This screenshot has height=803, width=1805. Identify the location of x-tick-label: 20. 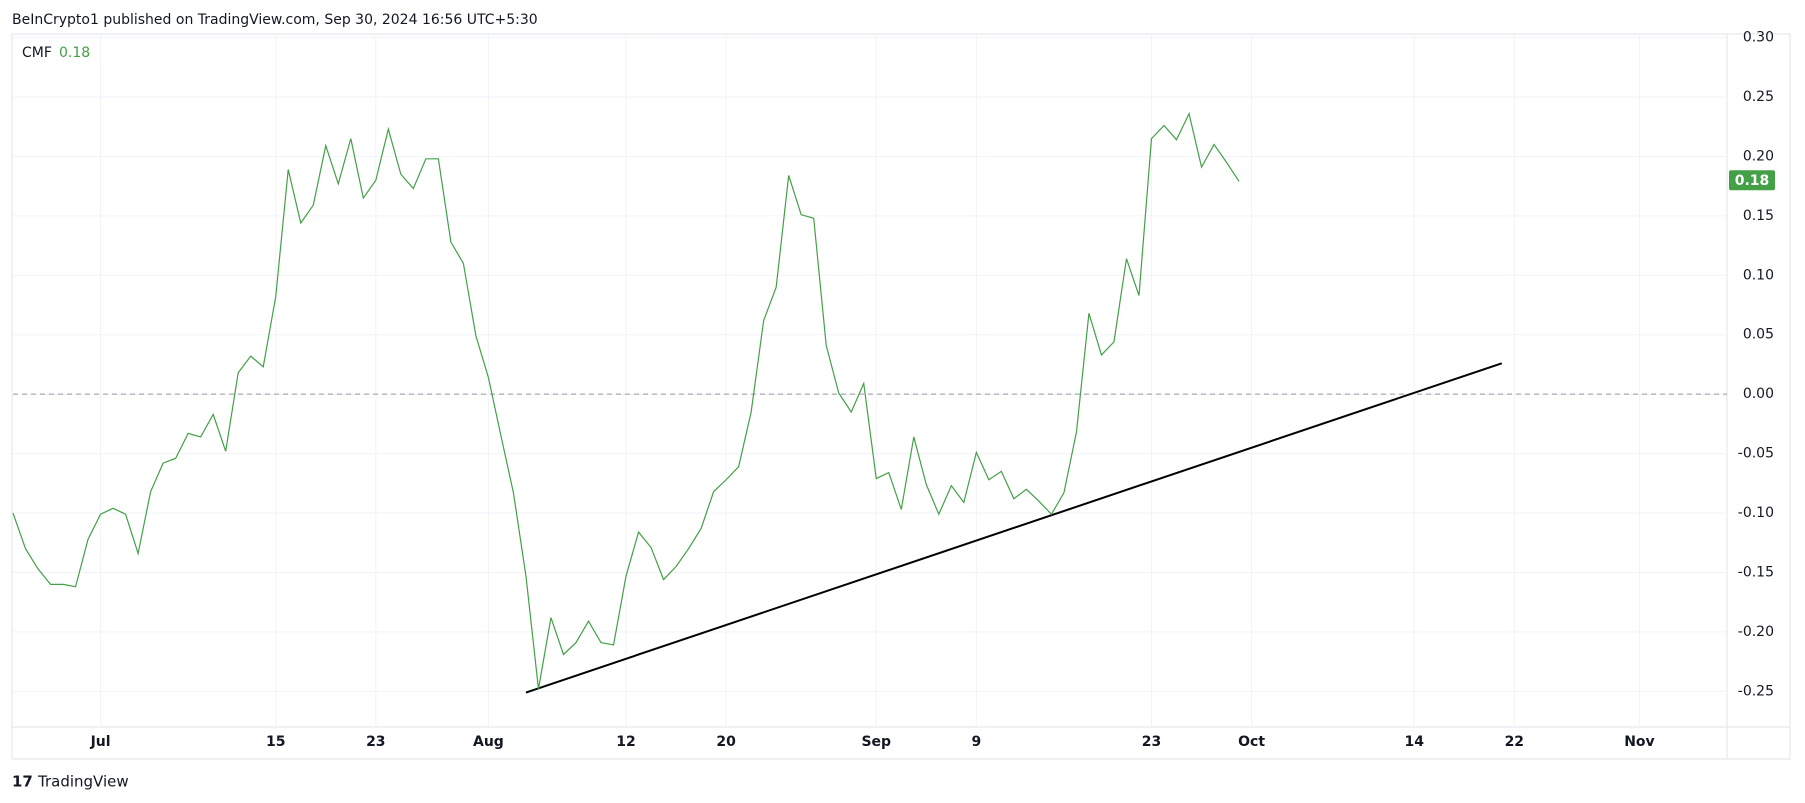
(726, 742).